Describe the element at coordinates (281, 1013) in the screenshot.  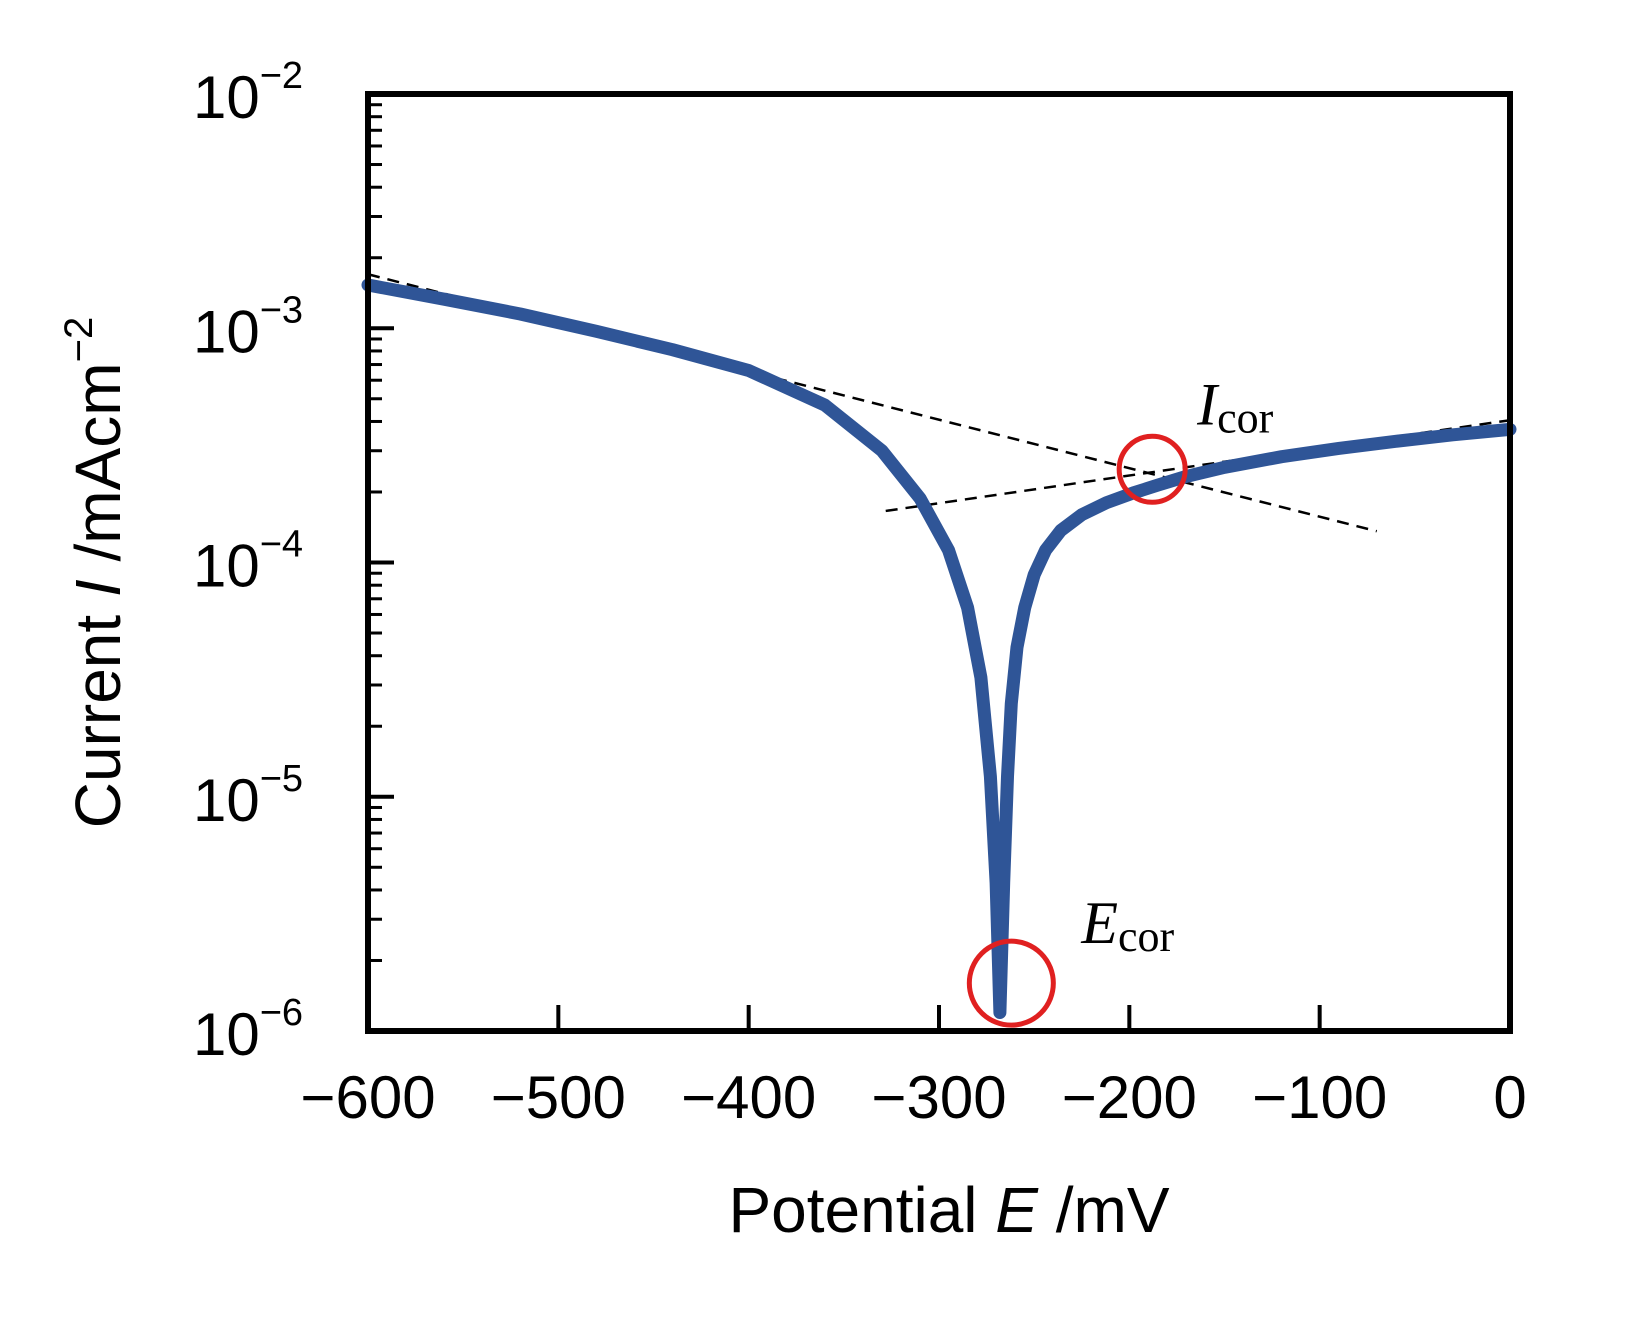
I see `y-tick-exponent: −6` at that location.